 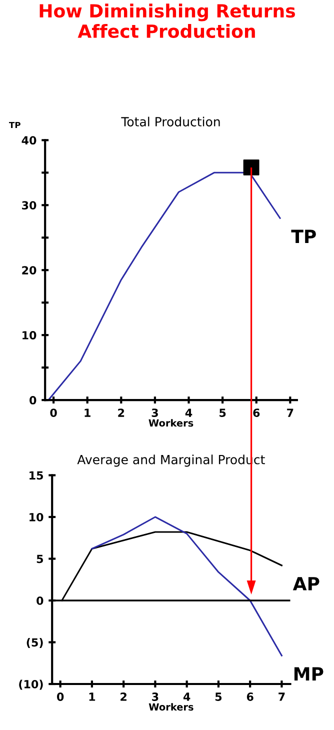 What do you see at coordinates (36, 475) in the screenshot?
I see `y-tick-label: 15` at bounding box center [36, 475].